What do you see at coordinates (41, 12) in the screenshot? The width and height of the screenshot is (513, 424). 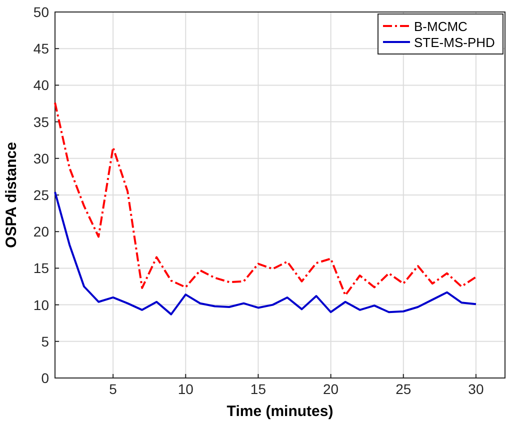 I see `y-tick-label: 50` at bounding box center [41, 12].